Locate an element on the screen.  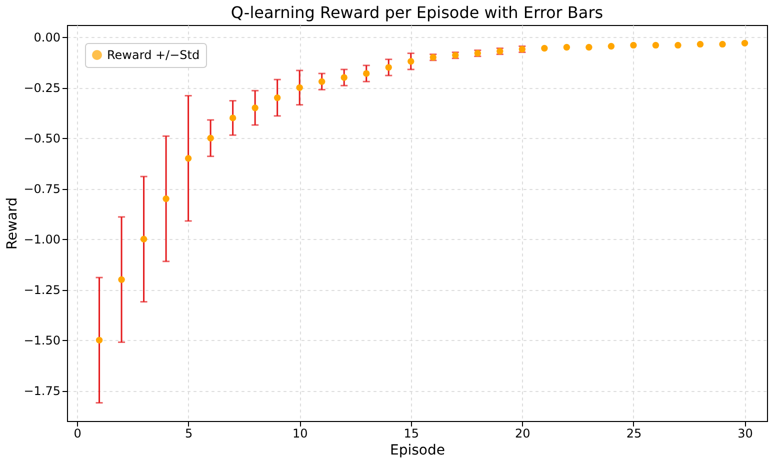
x-tick-label: 30 is located at coordinates (745, 433).